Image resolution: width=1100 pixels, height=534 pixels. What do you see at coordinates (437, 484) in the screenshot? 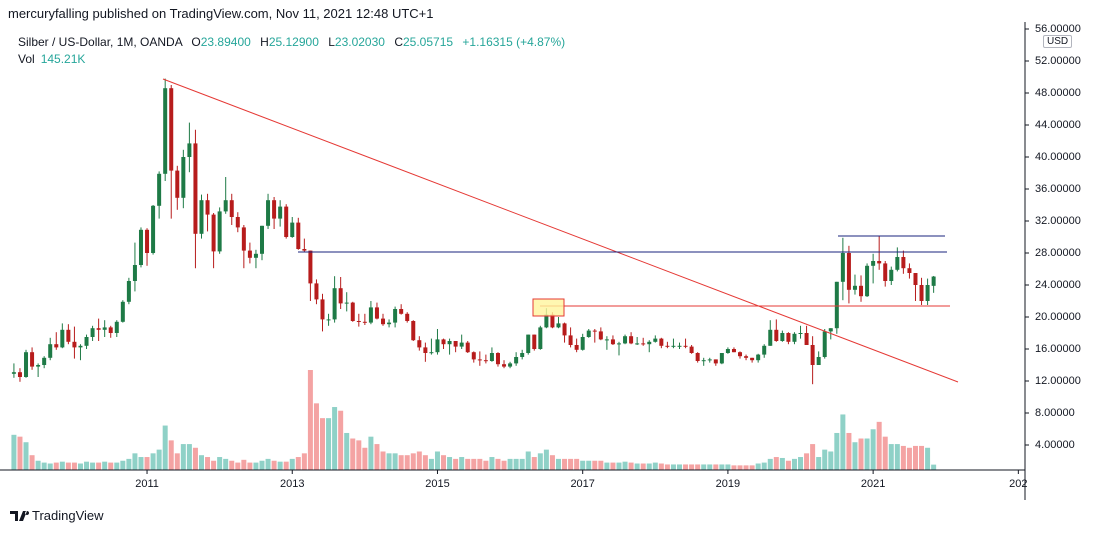
I see `x-tick-label: 2015` at bounding box center [437, 484].